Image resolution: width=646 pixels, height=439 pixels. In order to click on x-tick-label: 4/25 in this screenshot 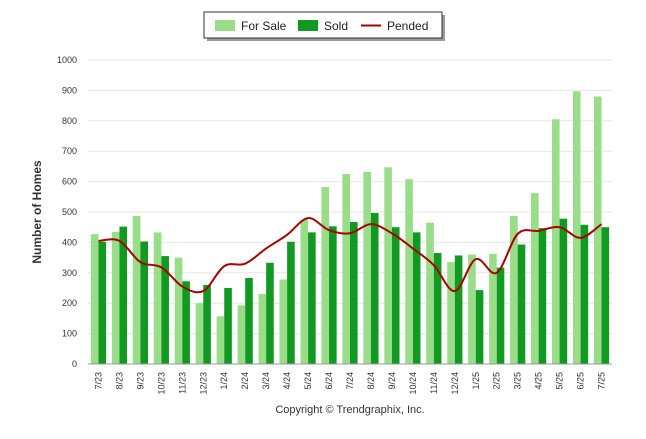, I will do `click(539, 381)`.